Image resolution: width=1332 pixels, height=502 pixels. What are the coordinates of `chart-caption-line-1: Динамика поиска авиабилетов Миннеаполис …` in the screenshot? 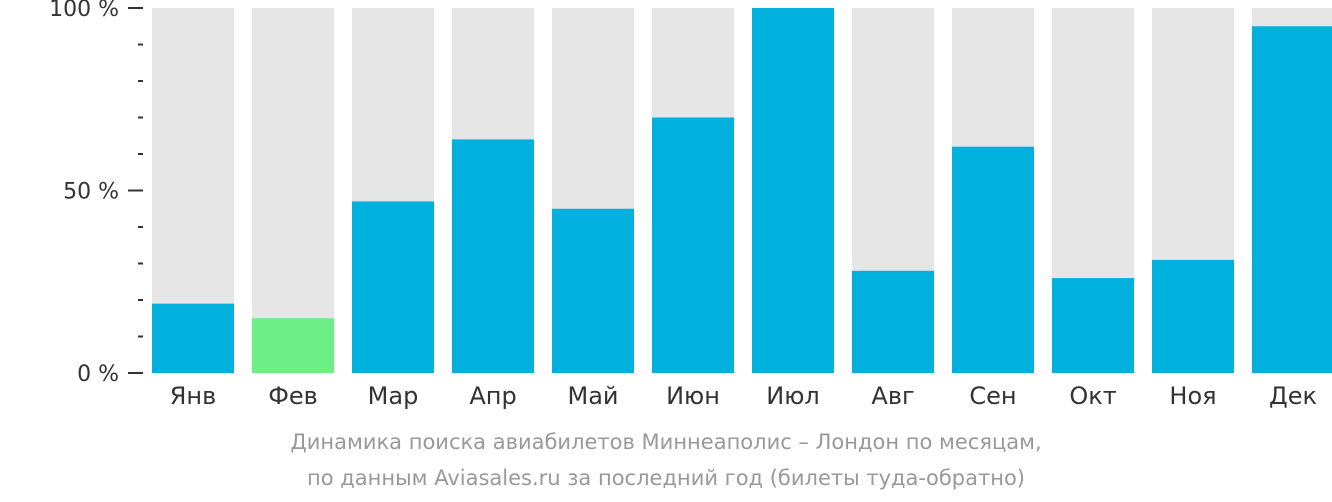 It's located at (666, 442).